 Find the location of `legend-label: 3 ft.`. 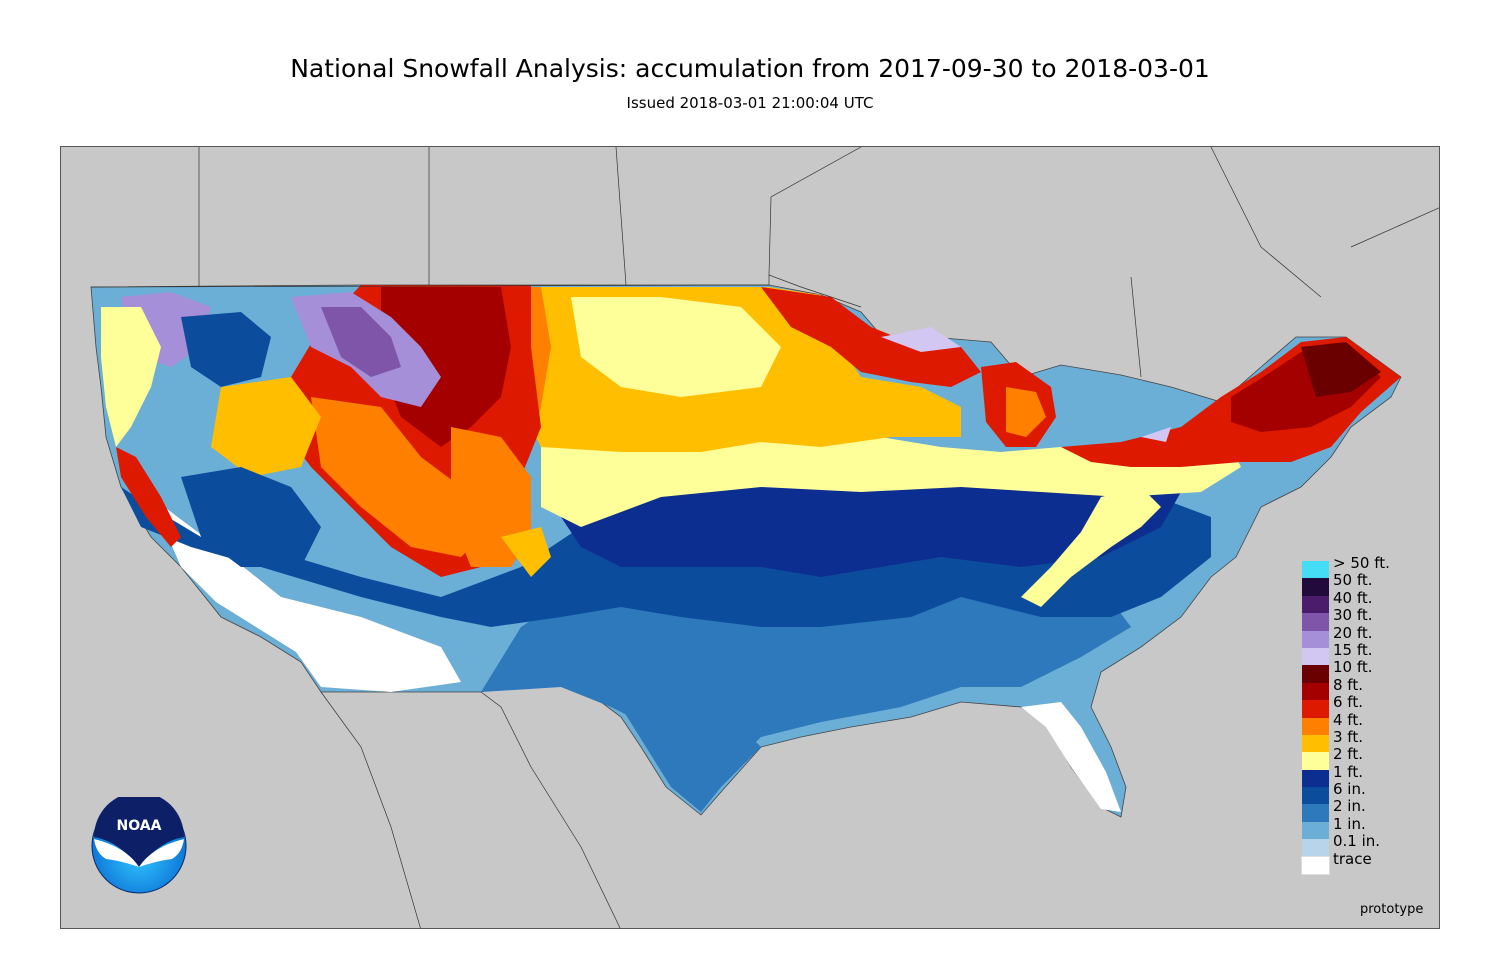

legend-label: 3 ft. is located at coordinates (1348, 736).